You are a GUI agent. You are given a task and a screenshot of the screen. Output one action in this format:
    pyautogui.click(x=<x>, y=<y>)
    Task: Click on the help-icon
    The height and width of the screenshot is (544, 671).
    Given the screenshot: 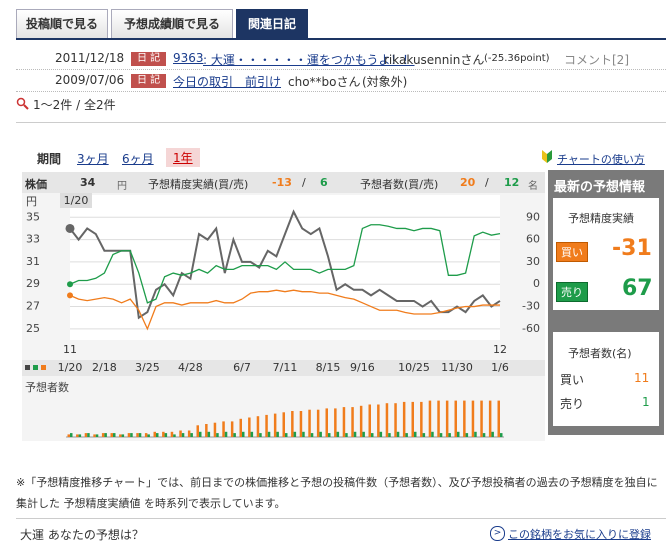 What is the action you would take?
    pyautogui.click(x=547, y=156)
    